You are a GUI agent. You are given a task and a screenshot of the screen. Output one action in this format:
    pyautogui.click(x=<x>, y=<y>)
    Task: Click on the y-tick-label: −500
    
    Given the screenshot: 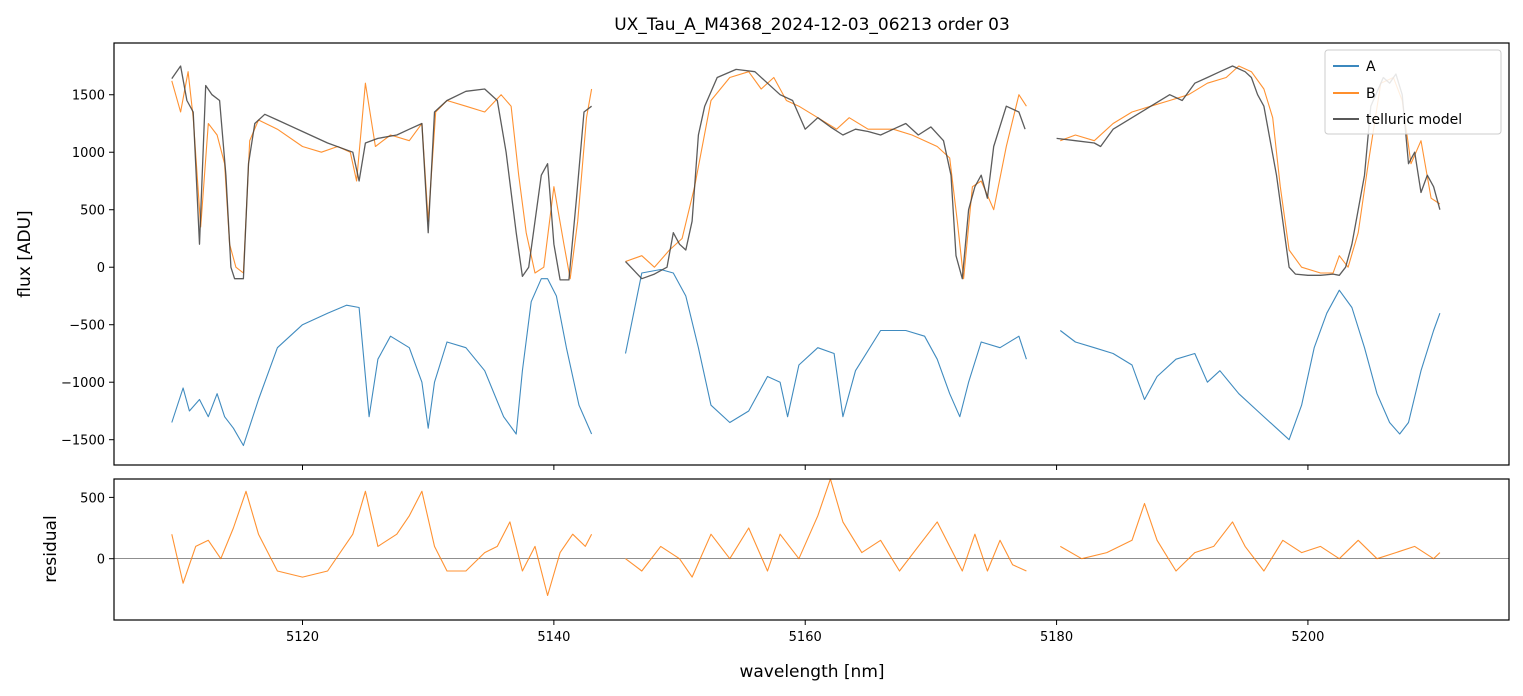 What is the action you would take?
    pyautogui.click(x=87, y=326)
    